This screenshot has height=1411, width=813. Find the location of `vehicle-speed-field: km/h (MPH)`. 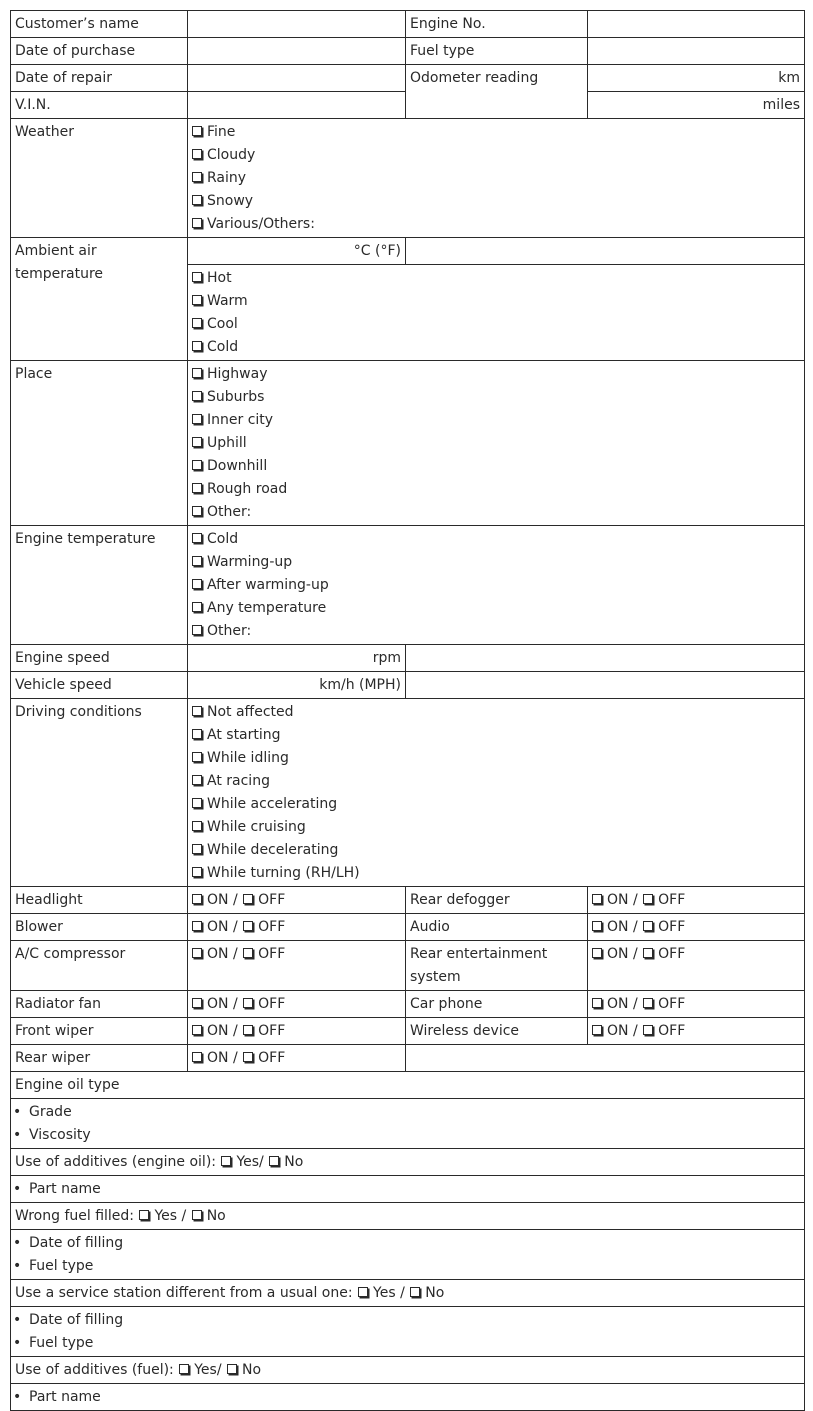

vehicle-speed-field: km/h (MPH) is located at coordinates (296, 685).